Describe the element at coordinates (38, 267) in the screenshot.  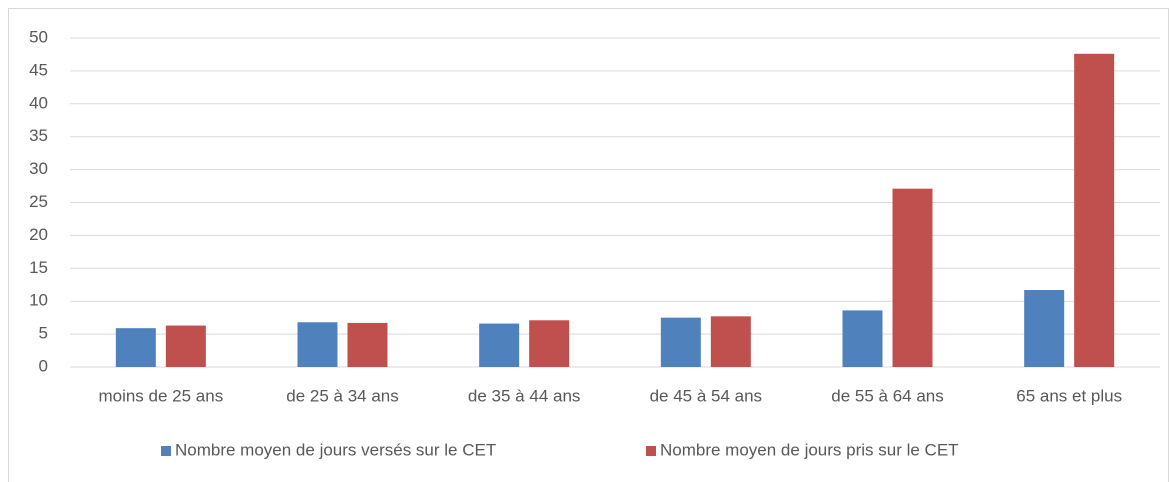
I see `y-tick-label: 15` at that location.